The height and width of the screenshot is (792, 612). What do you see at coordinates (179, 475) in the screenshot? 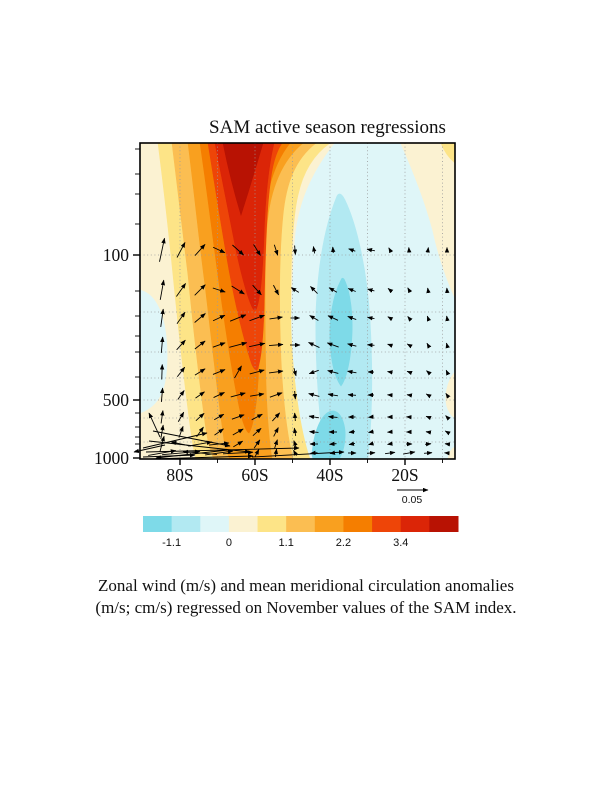
I see `x-tick-label: 80S` at bounding box center [179, 475].